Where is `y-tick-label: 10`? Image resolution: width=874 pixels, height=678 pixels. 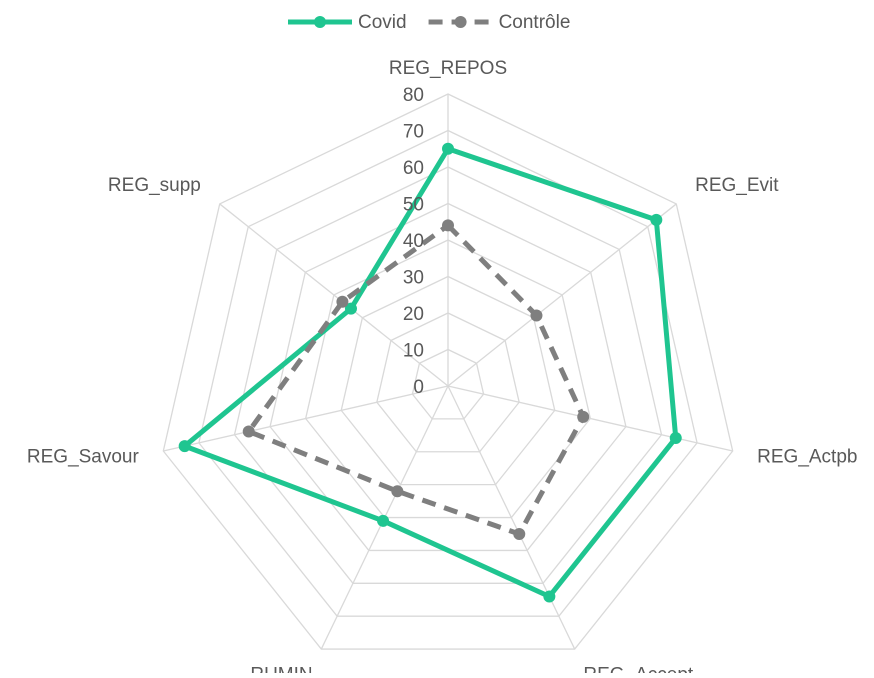 y-tick-label: 10 is located at coordinates (413, 351).